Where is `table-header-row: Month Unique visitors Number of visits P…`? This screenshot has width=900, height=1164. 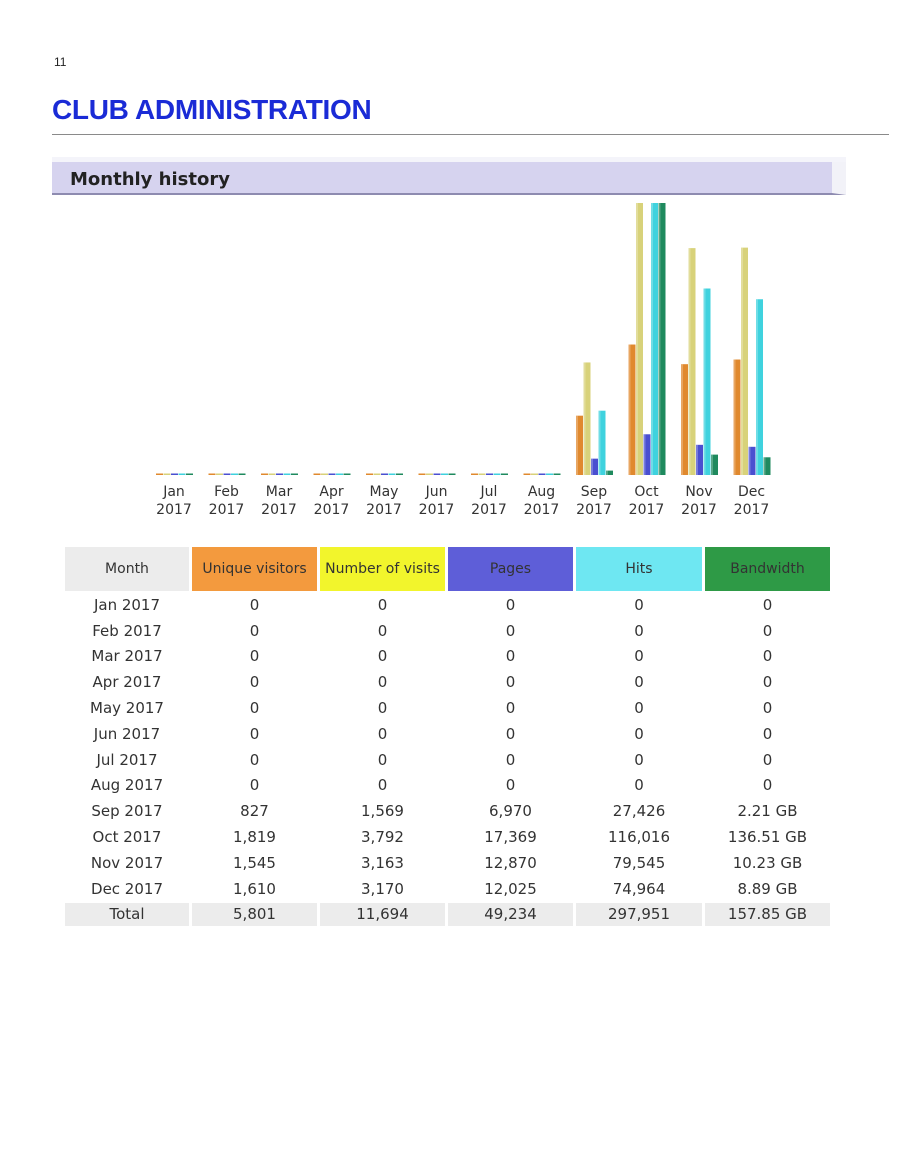
table-header-row: Month Unique visitors Number of visits P… is located at coordinates (447, 569).